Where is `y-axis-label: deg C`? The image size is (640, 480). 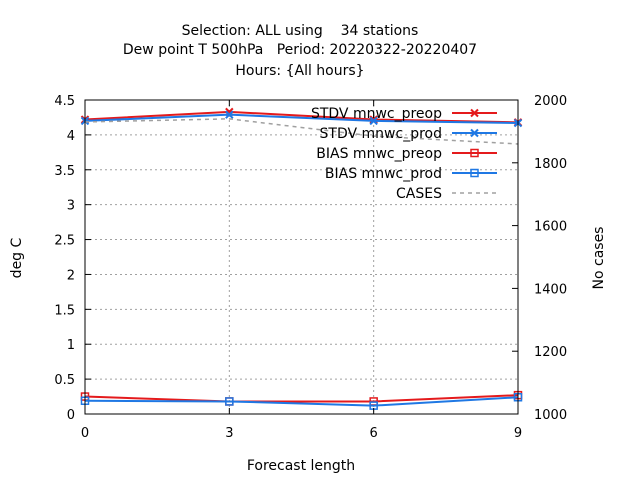 y-axis-label: deg C is located at coordinates (17, 257).